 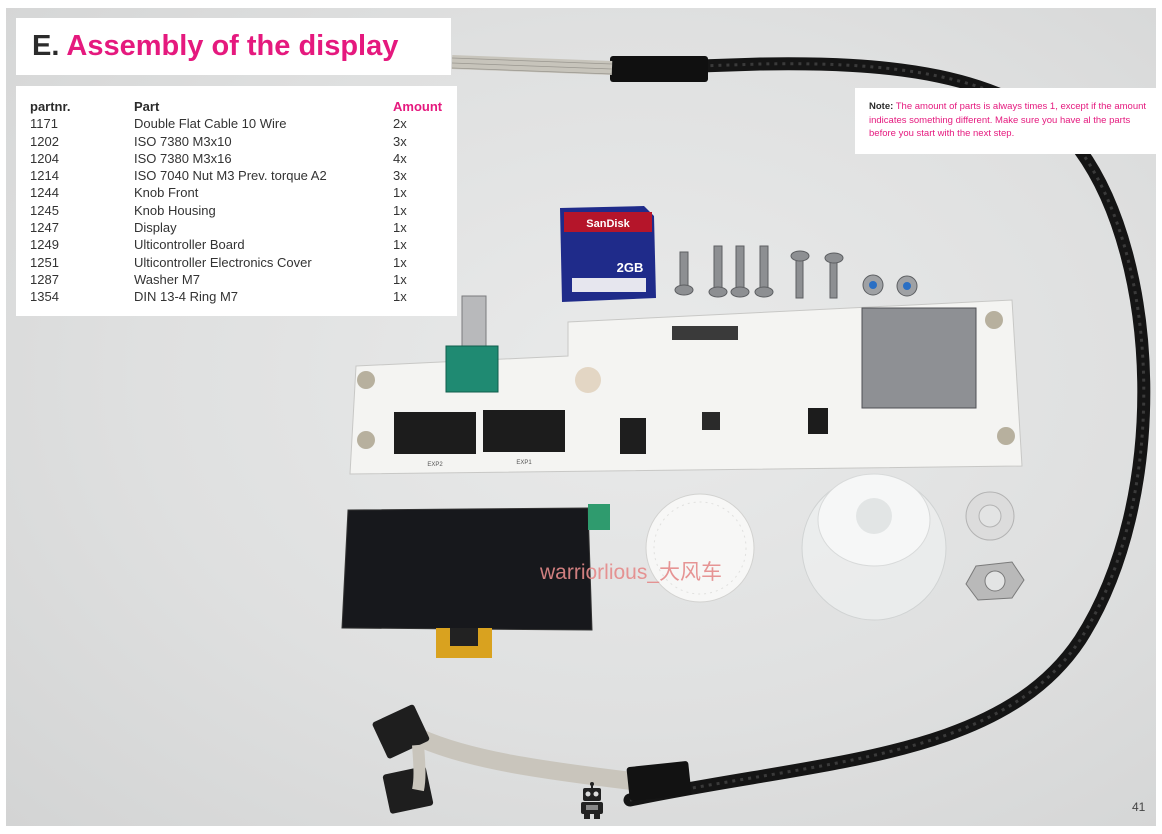 I want to click on page-title: E. Assembly of the display, so click(x=215, y=46).